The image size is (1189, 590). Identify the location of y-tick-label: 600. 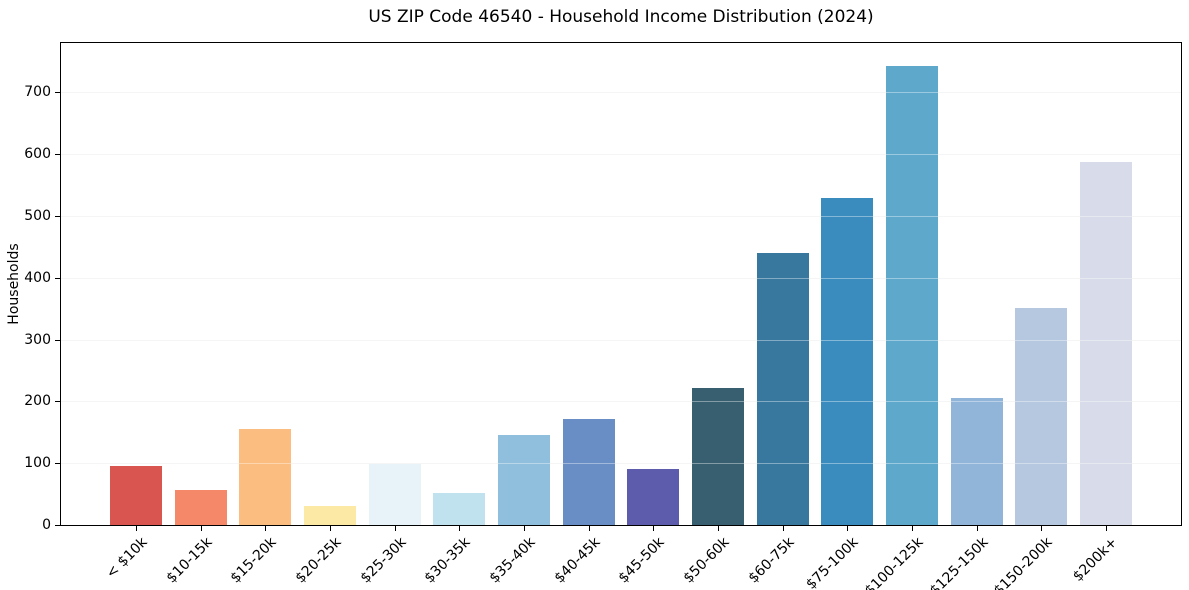
(37, 154).